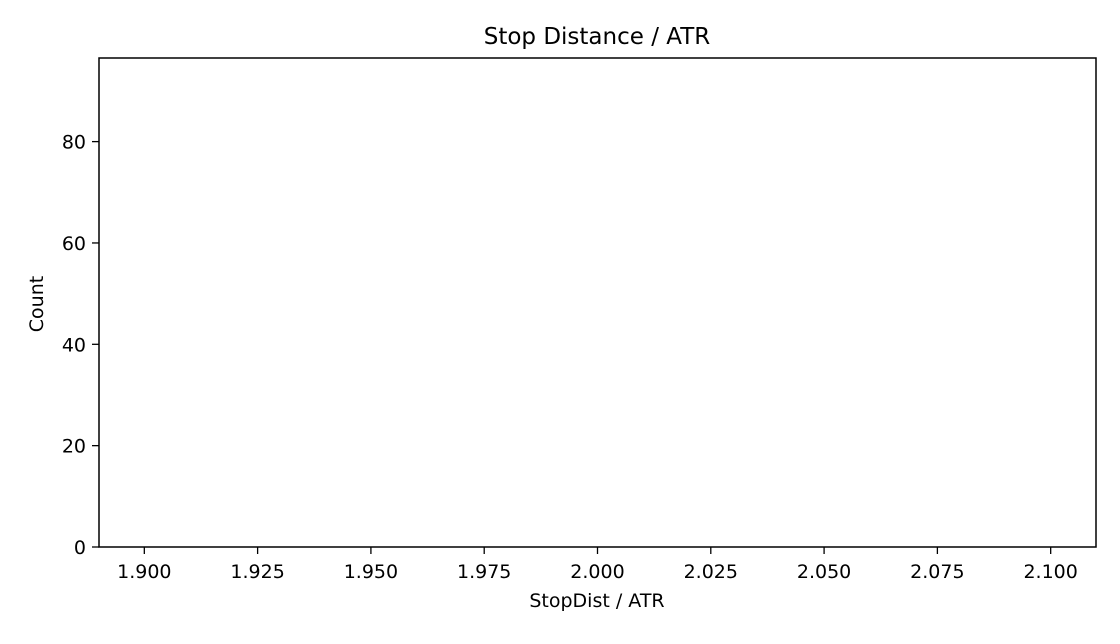 Image resolution: width=1120 pixels, height=644 pixels. I want to click on x-tick-label: 1.975, so click(484, 572).